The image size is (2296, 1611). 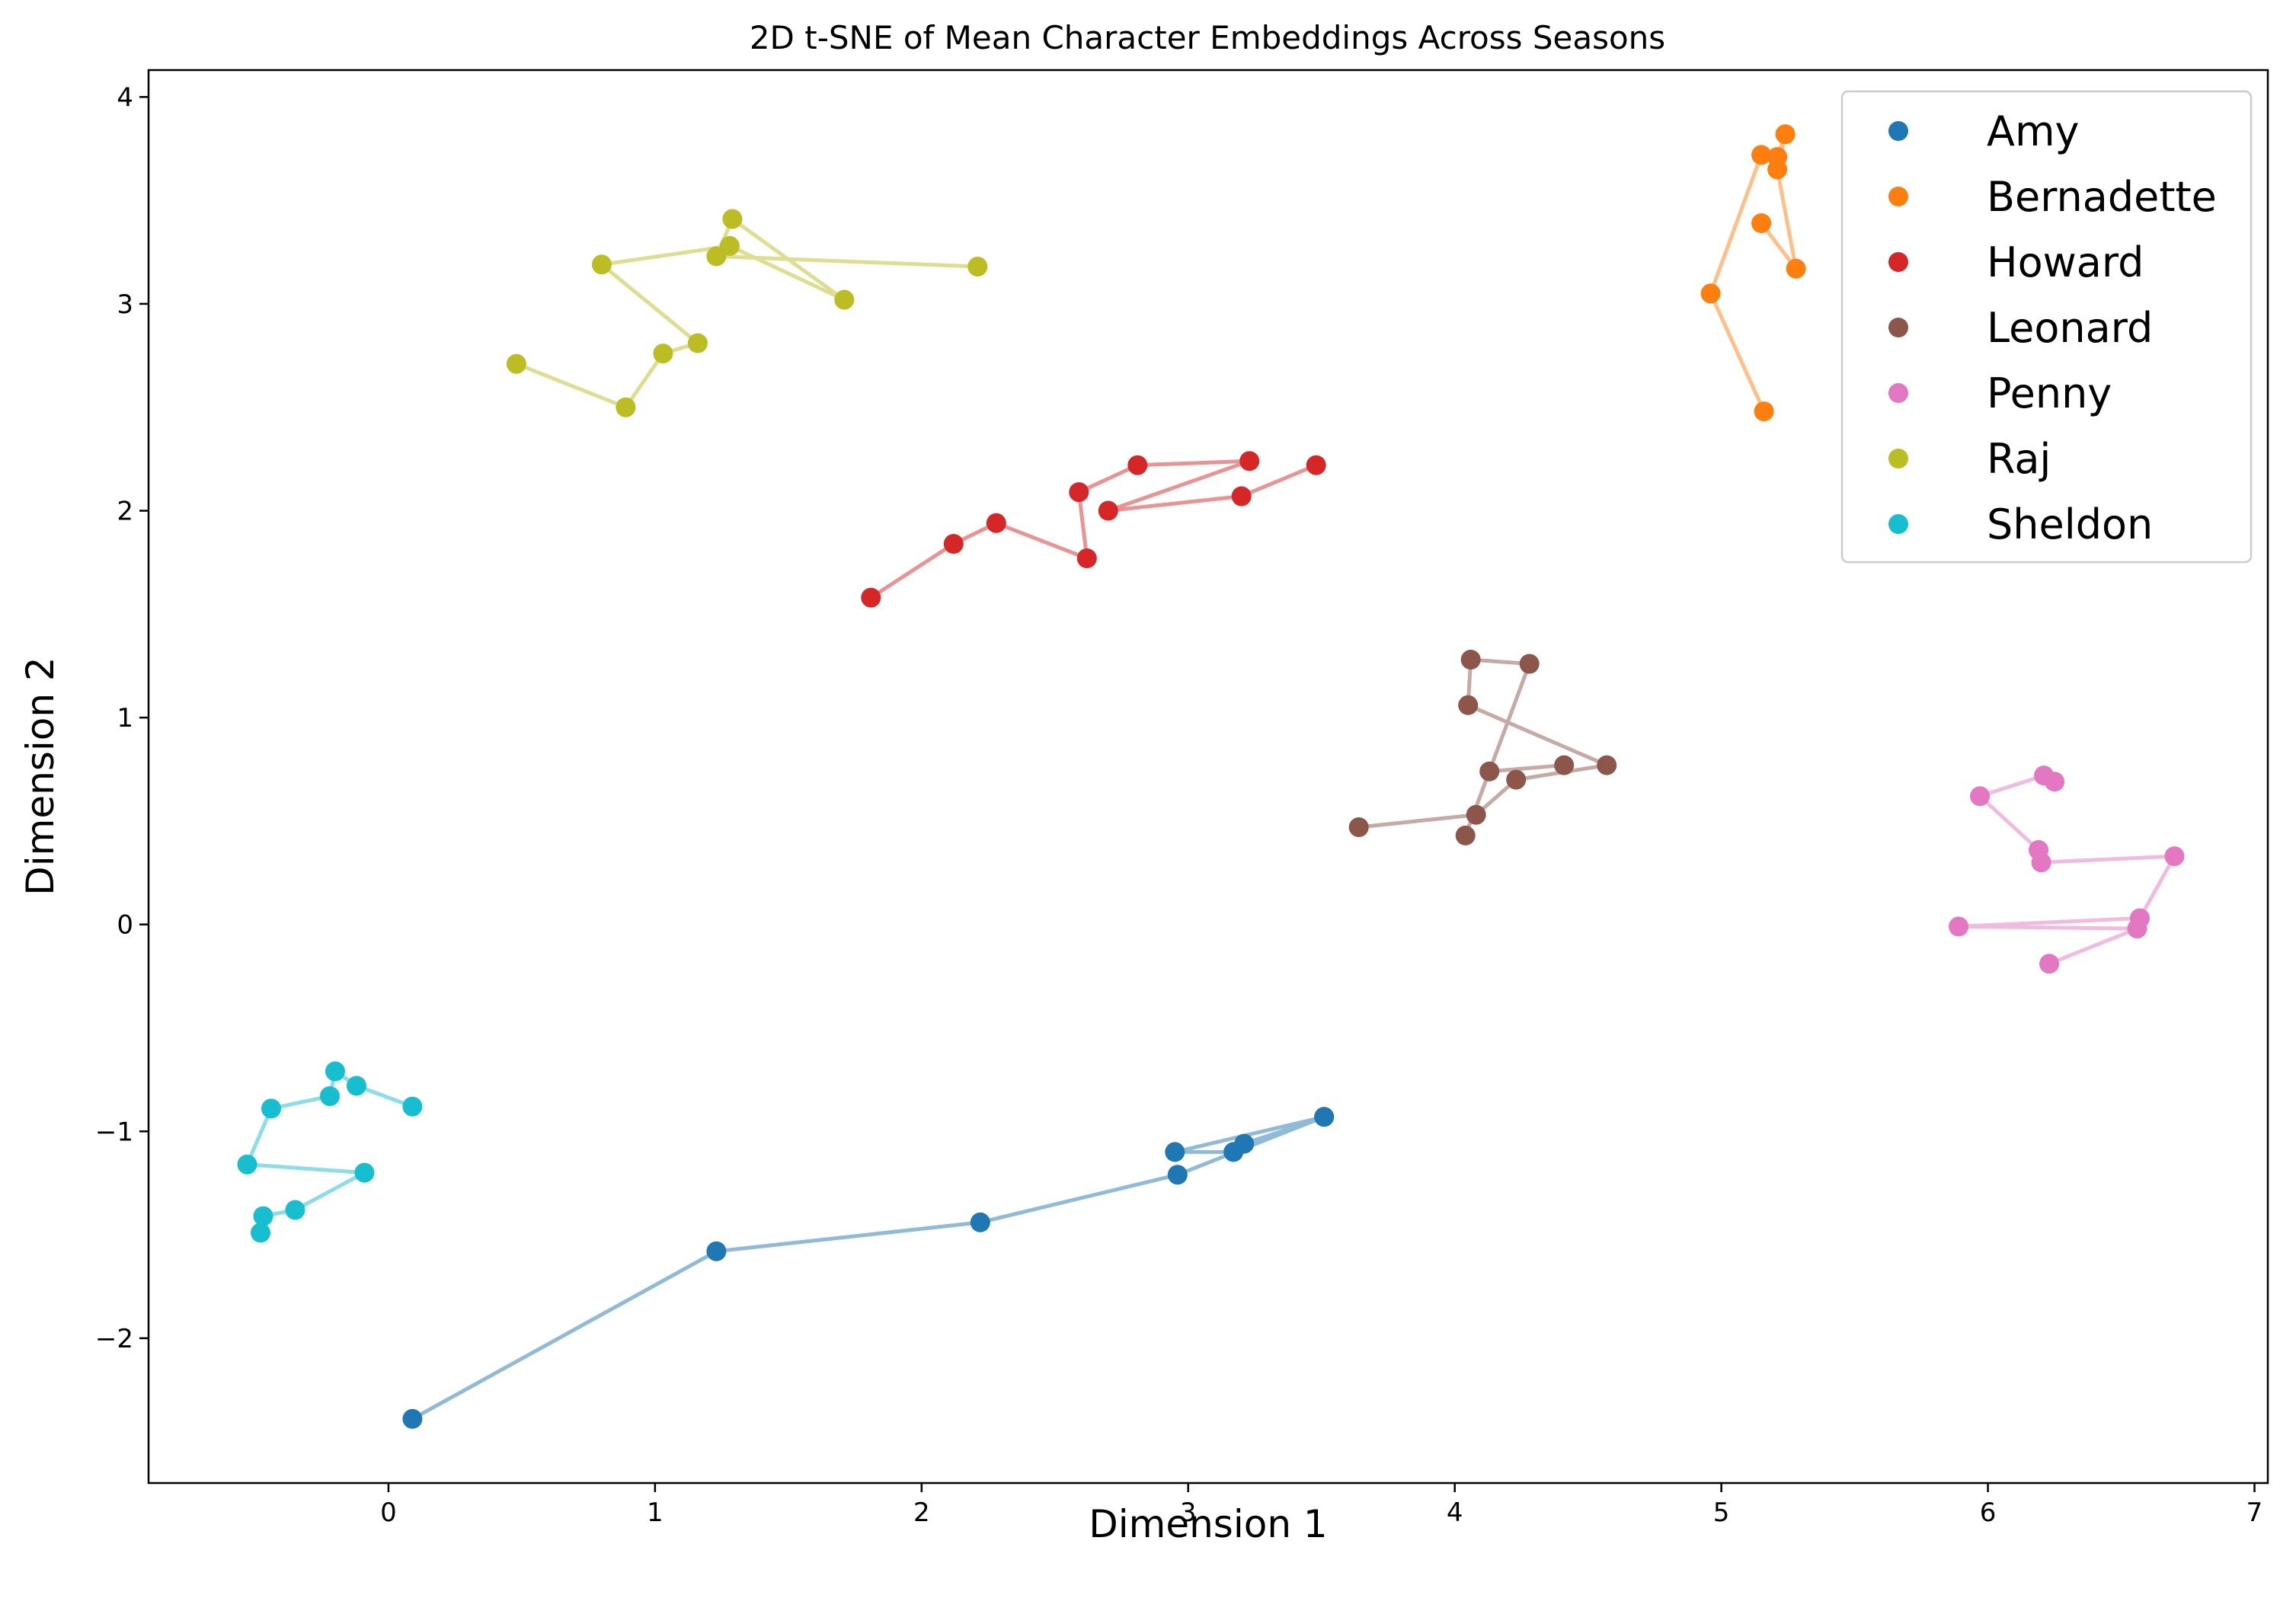 What do you see at coordinates (1754, 272) in the screenshot?
I see `series-line-bernadette` at bounding box center [1754, 272].